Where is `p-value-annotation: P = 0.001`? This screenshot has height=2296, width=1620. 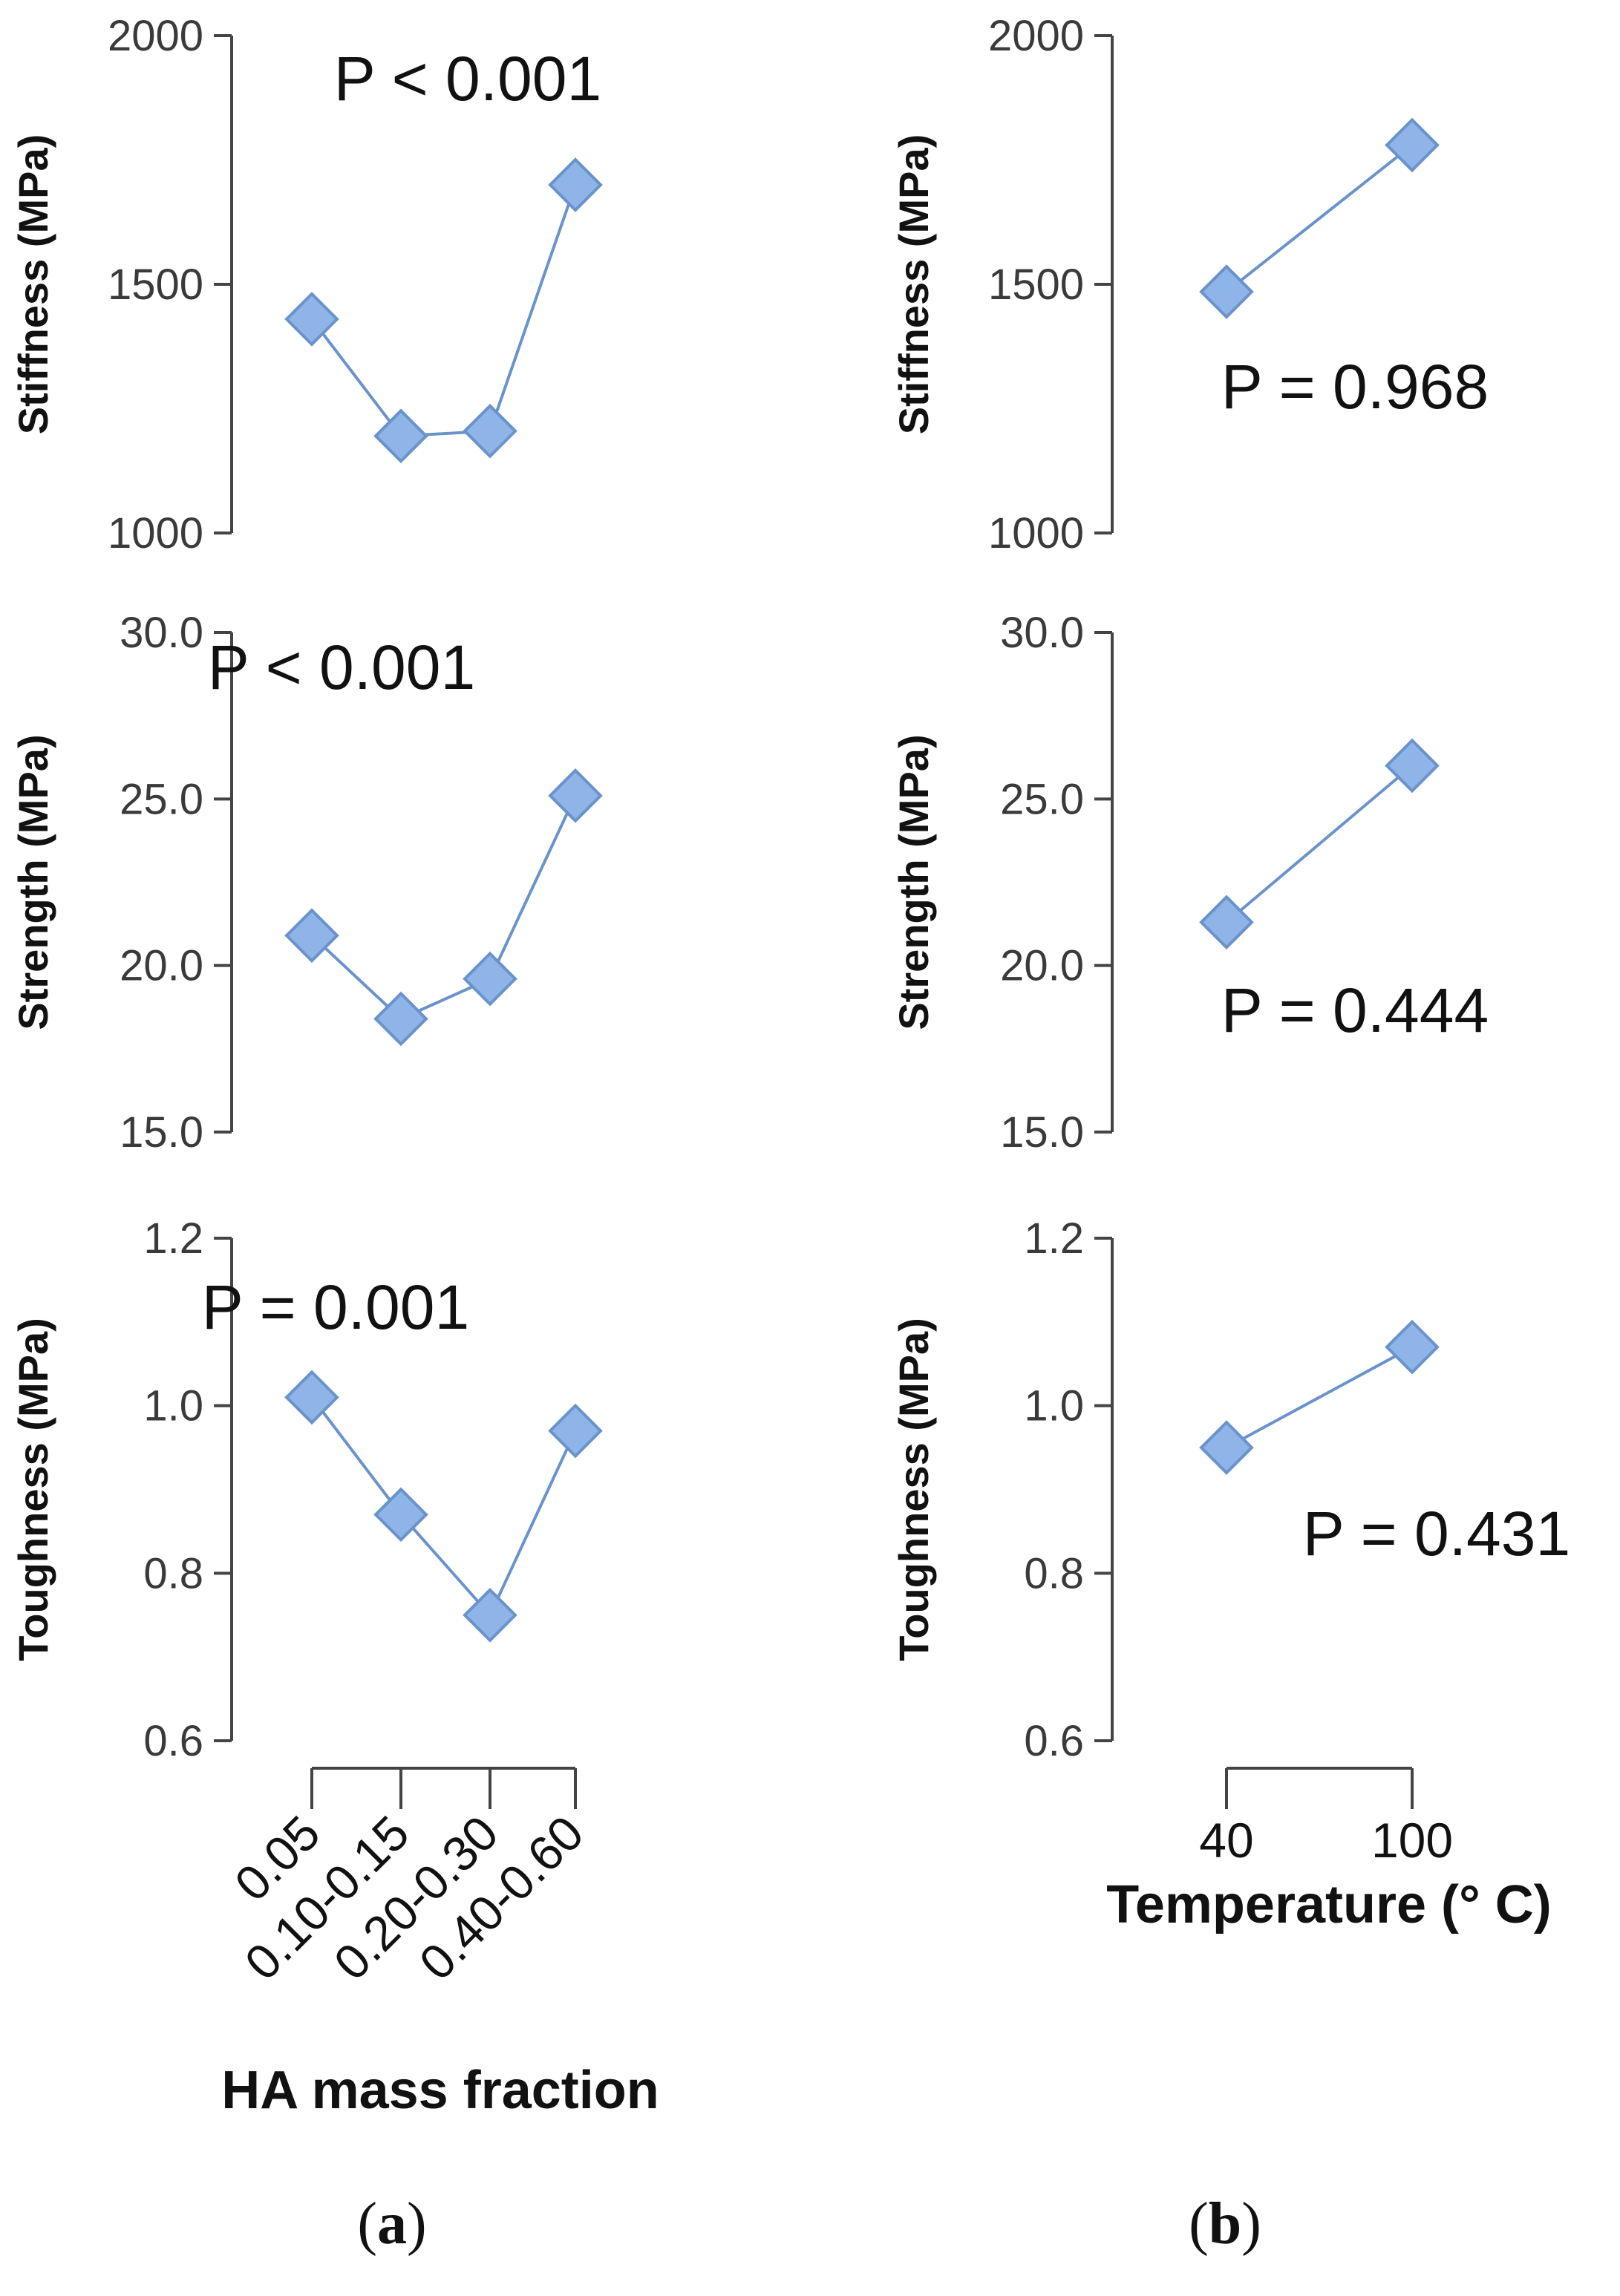 p-value-annotation: P = 0.001 is located at coordinates (335, 1307).